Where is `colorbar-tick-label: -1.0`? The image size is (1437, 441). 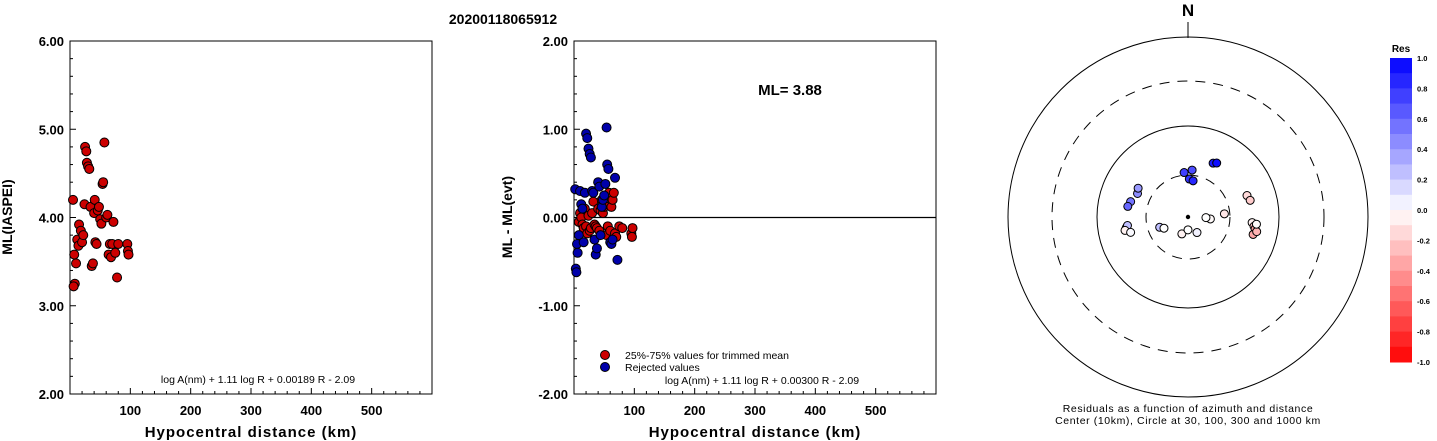
colorbar-tick-label: -1.0 is located at coordinates (1423, 362).